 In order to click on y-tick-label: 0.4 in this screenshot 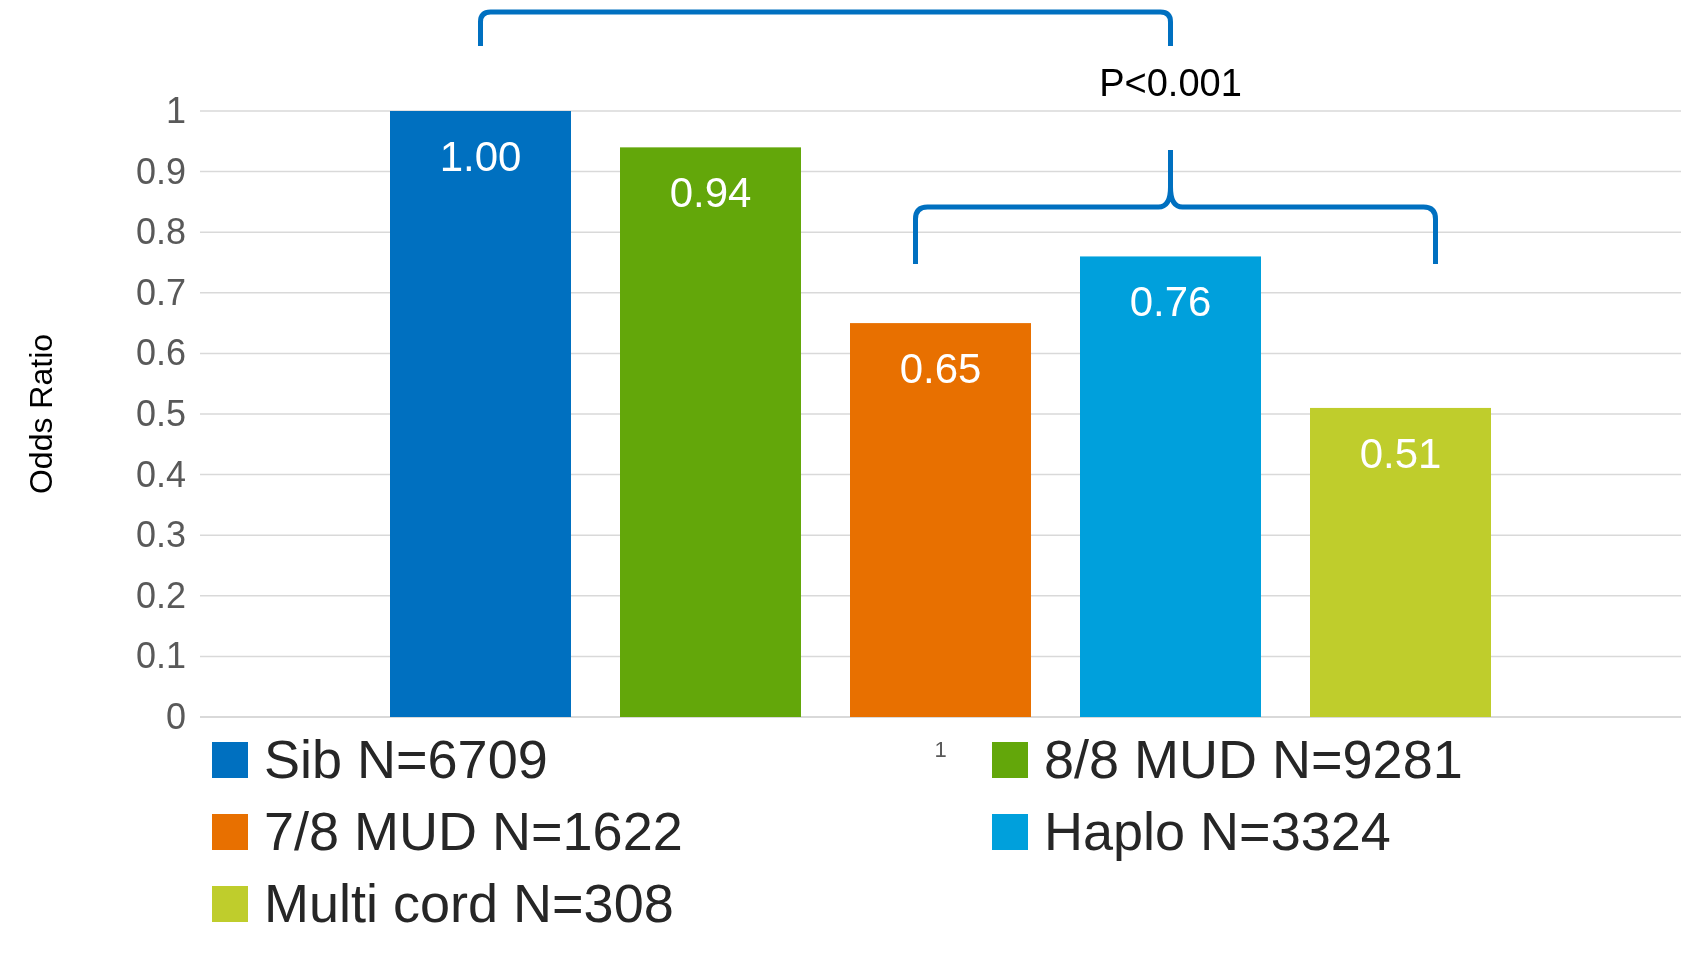, I will do `click(160, 474)`.